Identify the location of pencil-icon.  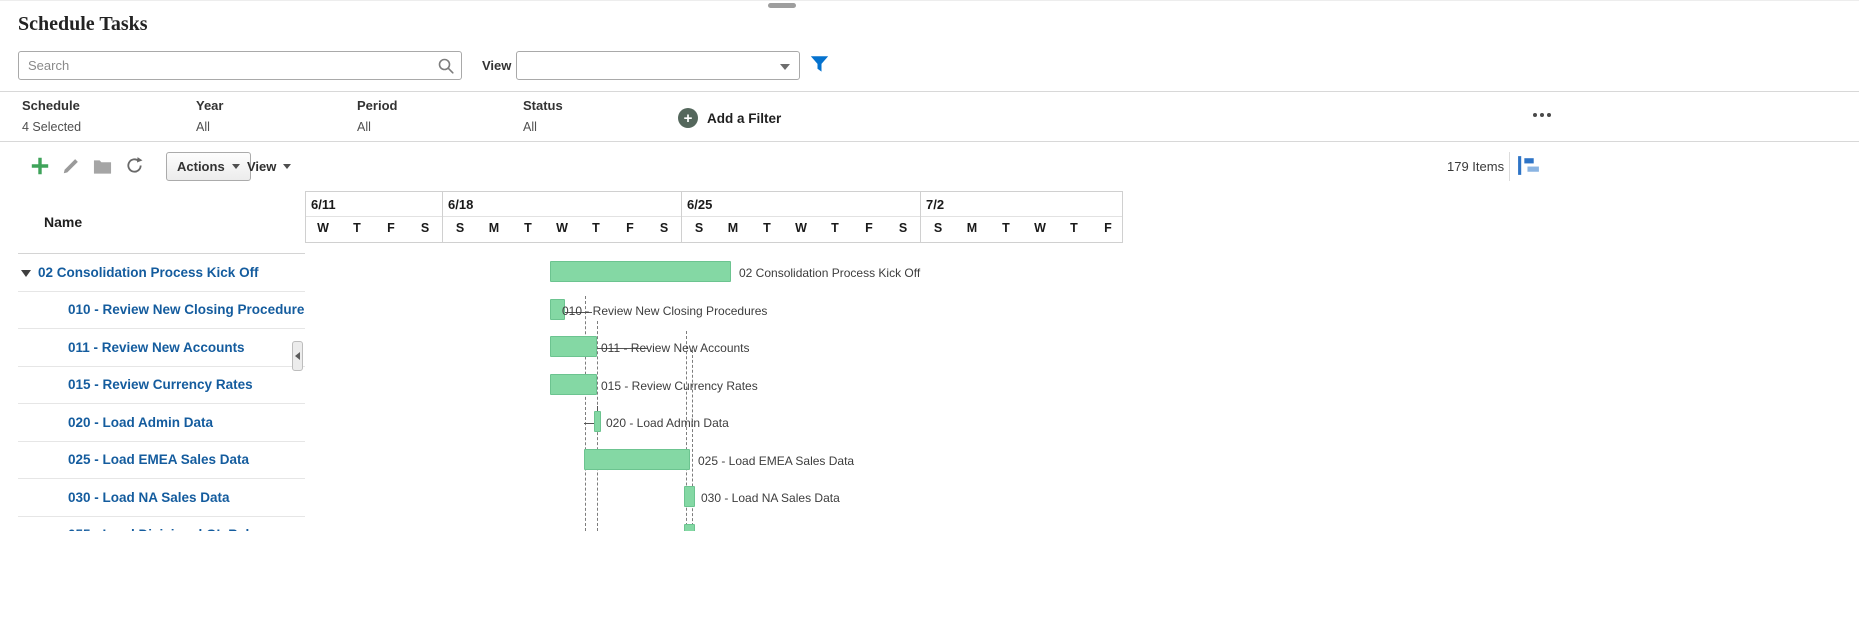
(70, 166).